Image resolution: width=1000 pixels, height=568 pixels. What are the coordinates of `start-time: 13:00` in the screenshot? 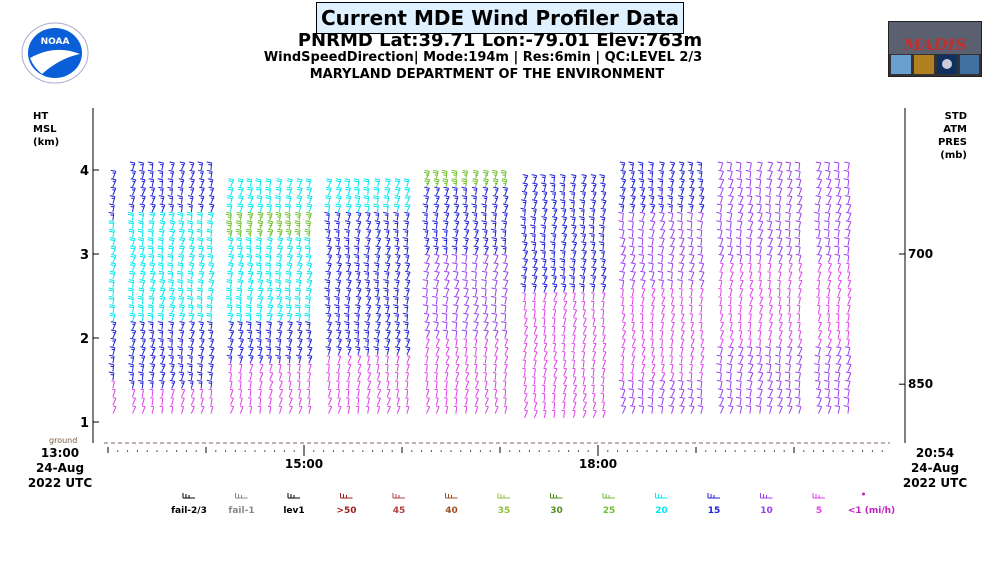 It's located at (60, 453).